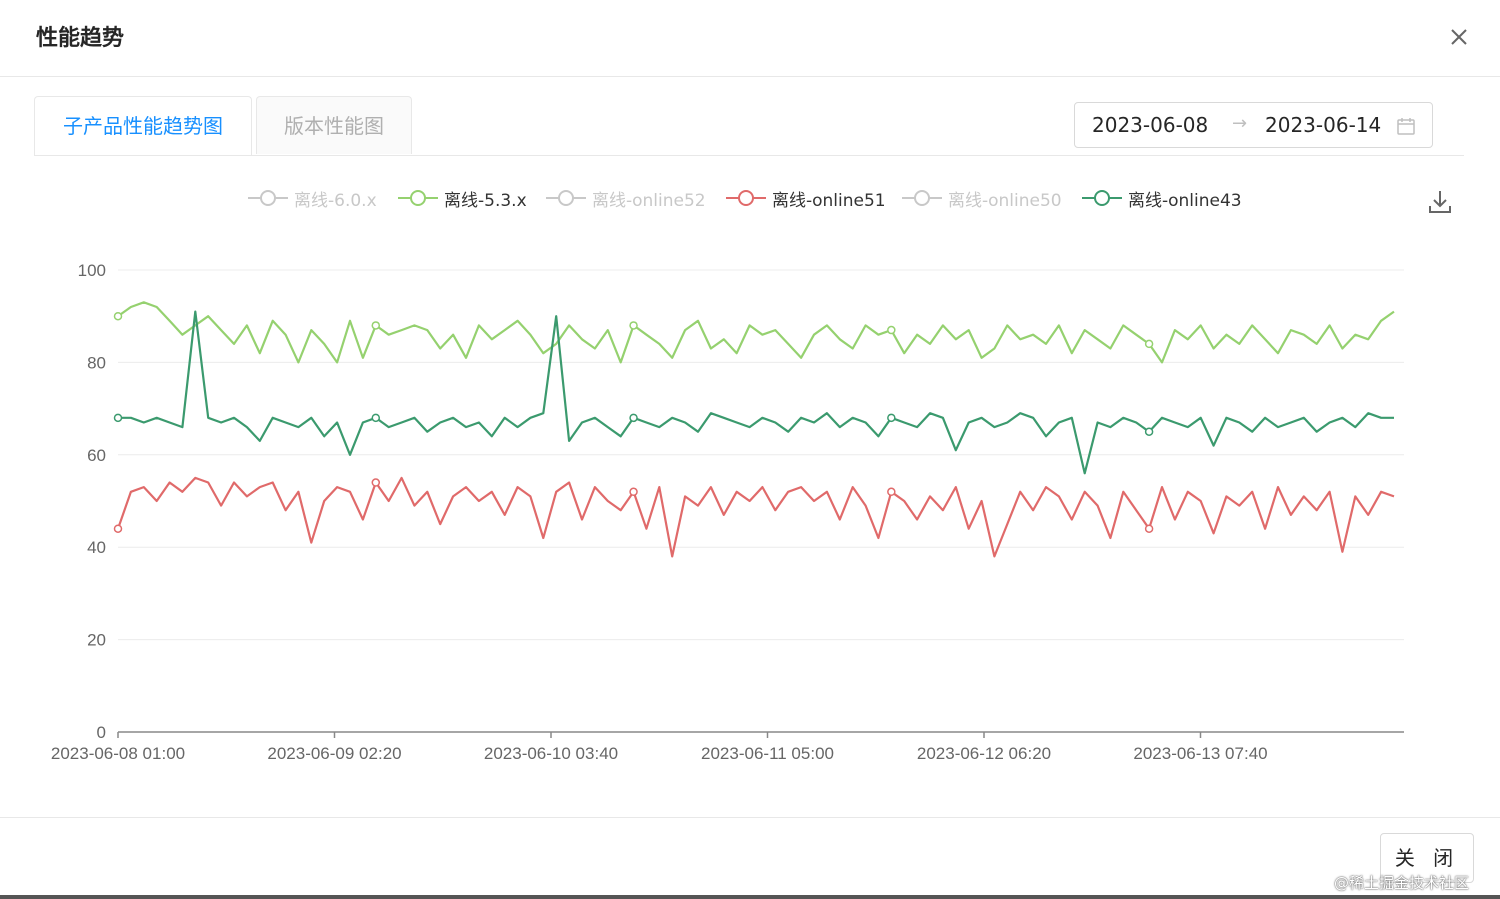  Describe the element at coordinates (984, 753) in the screenshot. I see `x-tick-label: 2023-06-12 06:20` at that location.